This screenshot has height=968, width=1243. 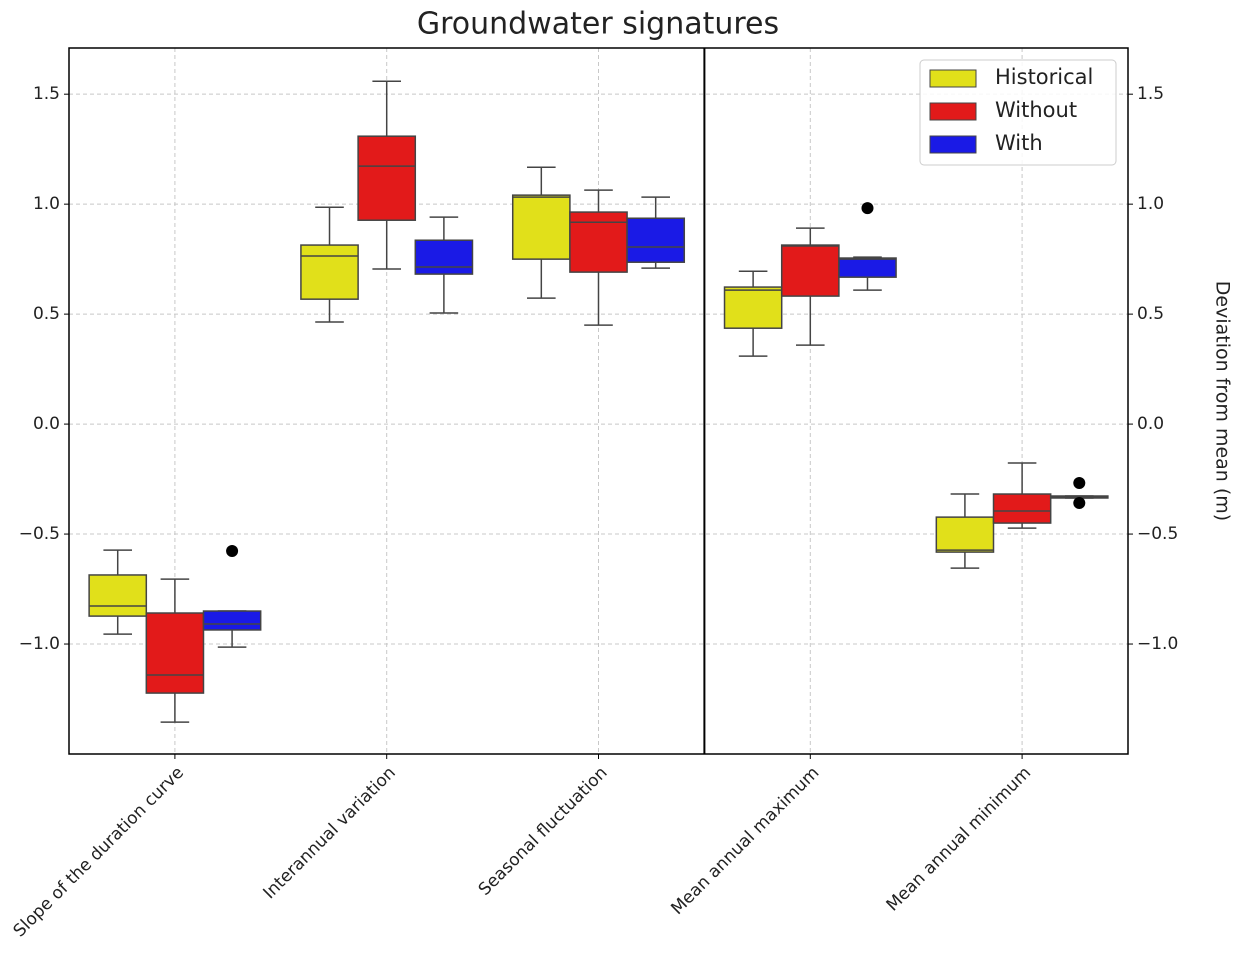 What do you see at coordinates (1150, 204) in the screenshot?
I see `y2-tick-label: 1.0` at bounding box center [1150, 204].